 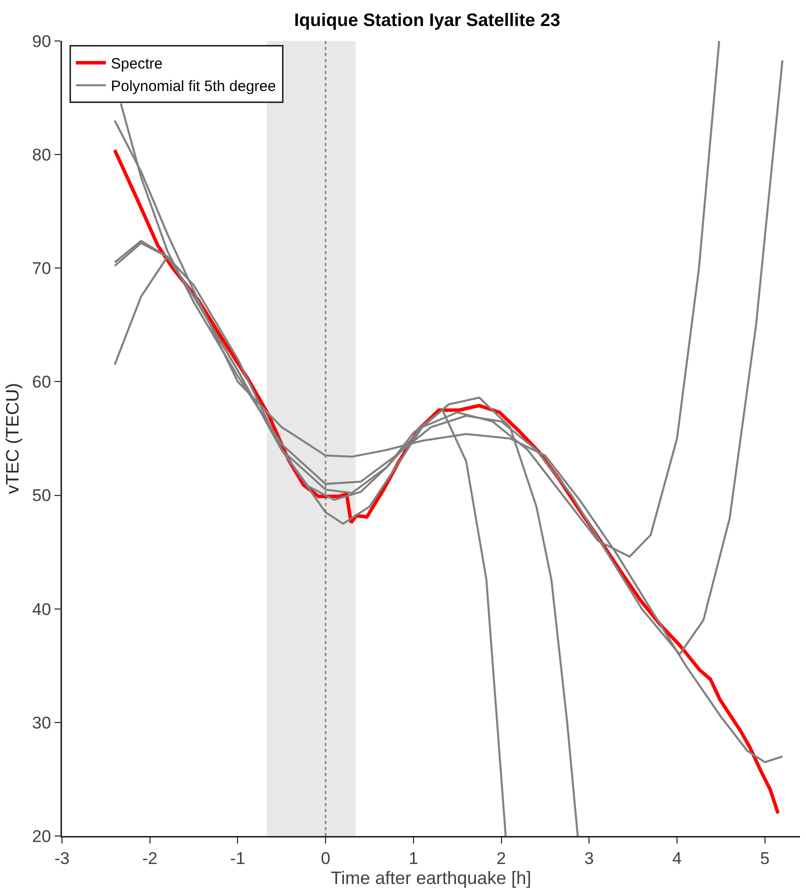 I want to click on chart-title: Iquique Station Iyar Satellite 23, so click(x=427, y=20).